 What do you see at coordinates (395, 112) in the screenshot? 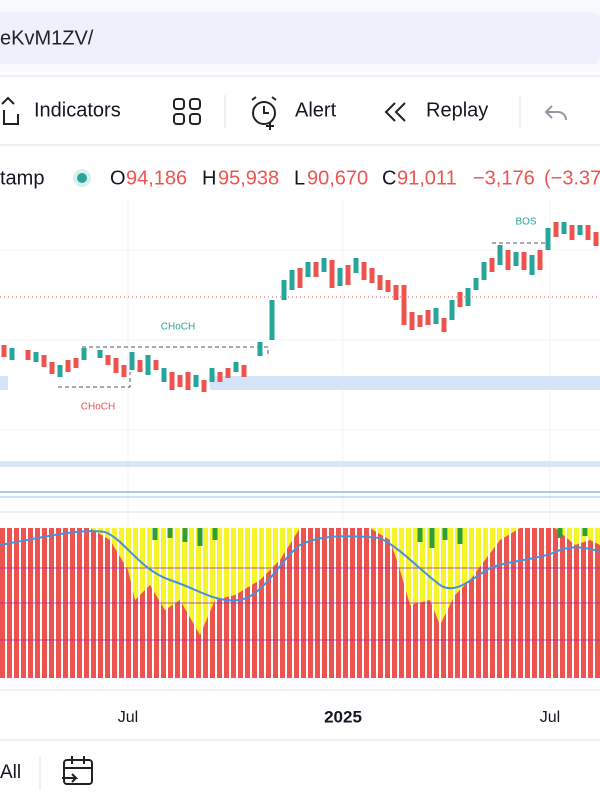
I see `replay-icon` at bounding box center [395, 112].